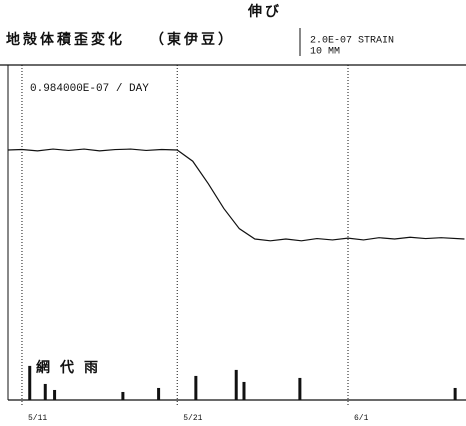 This screenshot has height=426, width=466. What do you see at coordinates (65, 39) in the screenshot?
I see `chart-title: 地殻体積歪変化` at bounding box center [65, 39].